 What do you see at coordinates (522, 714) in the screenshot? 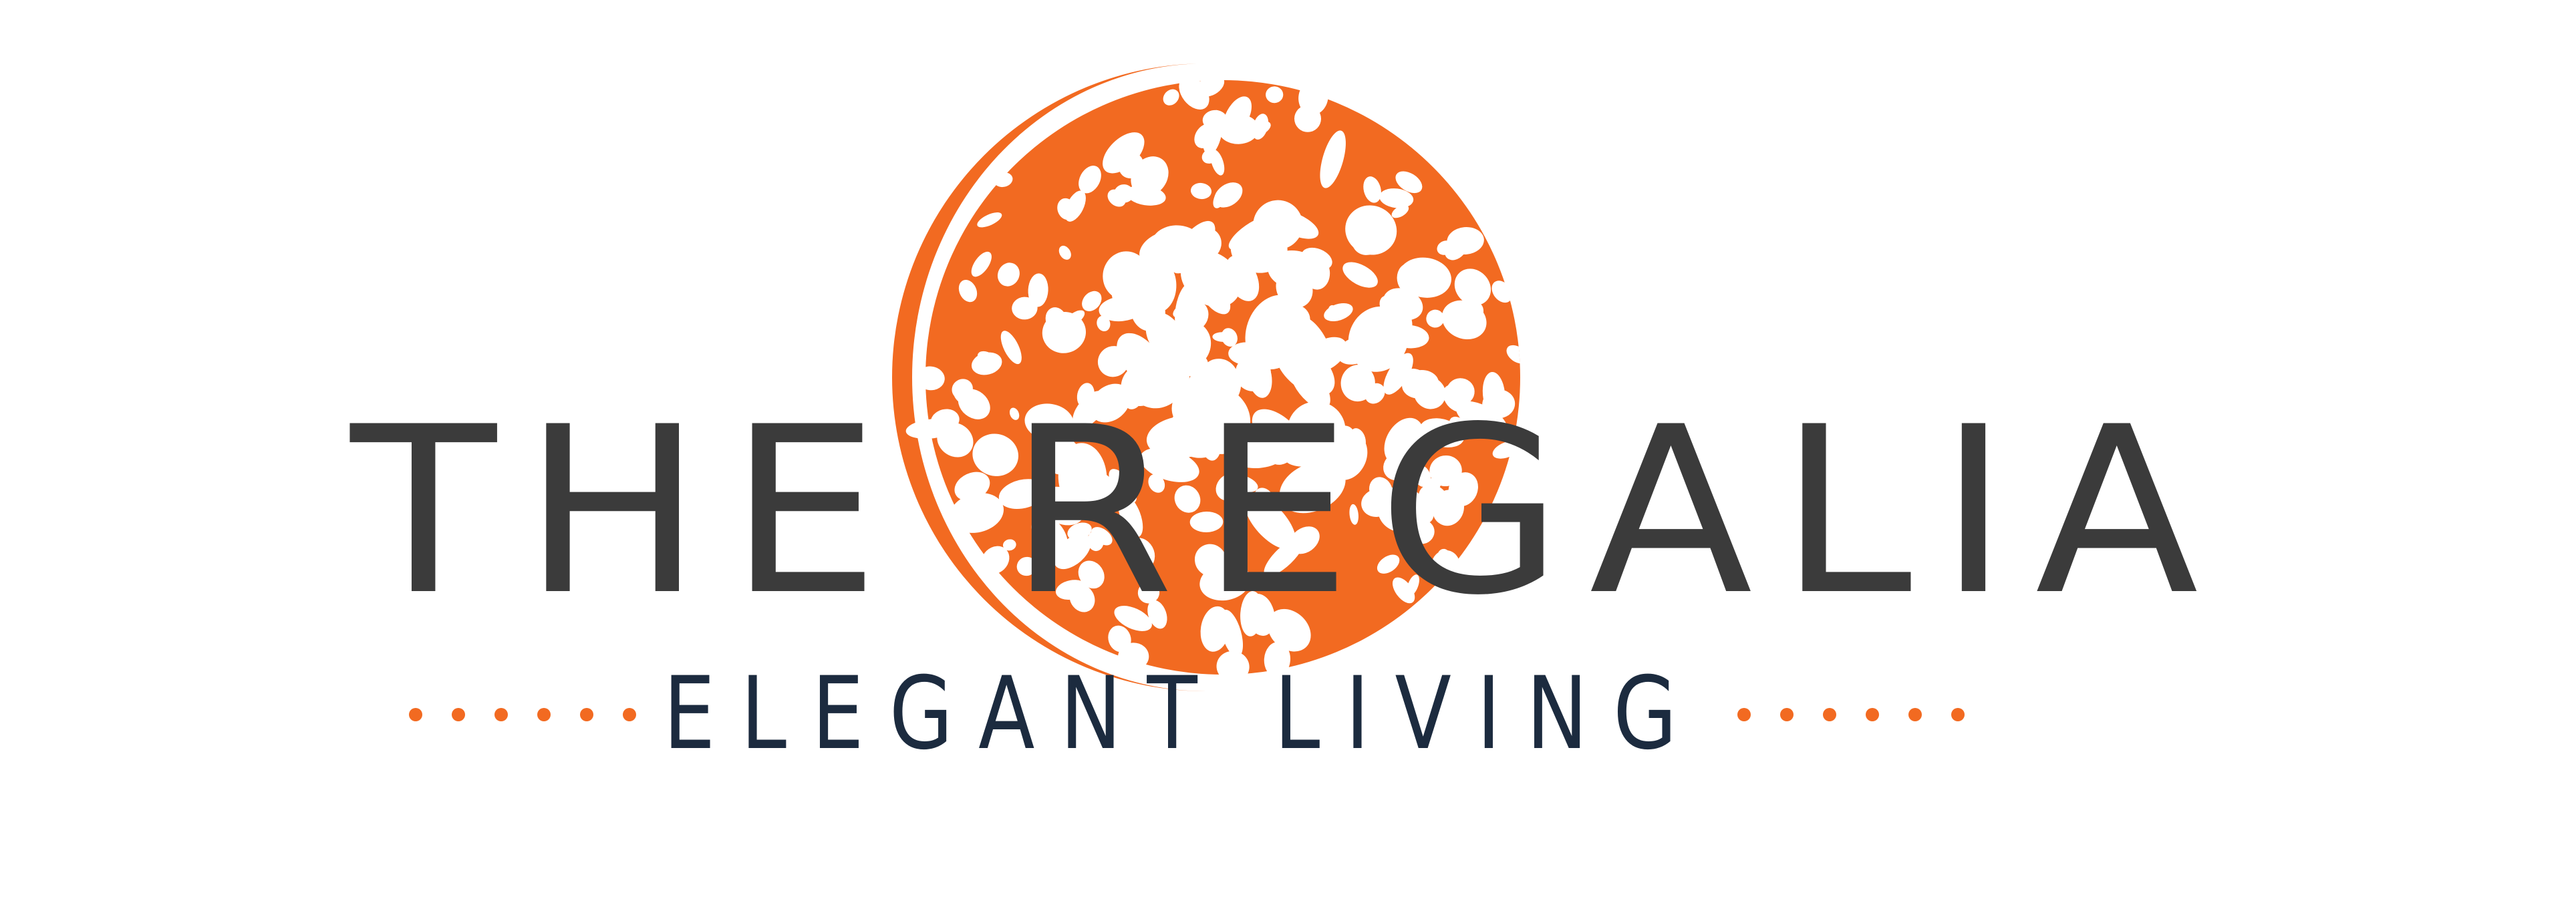
I see `dots-left` at bounding box center [522, 714].